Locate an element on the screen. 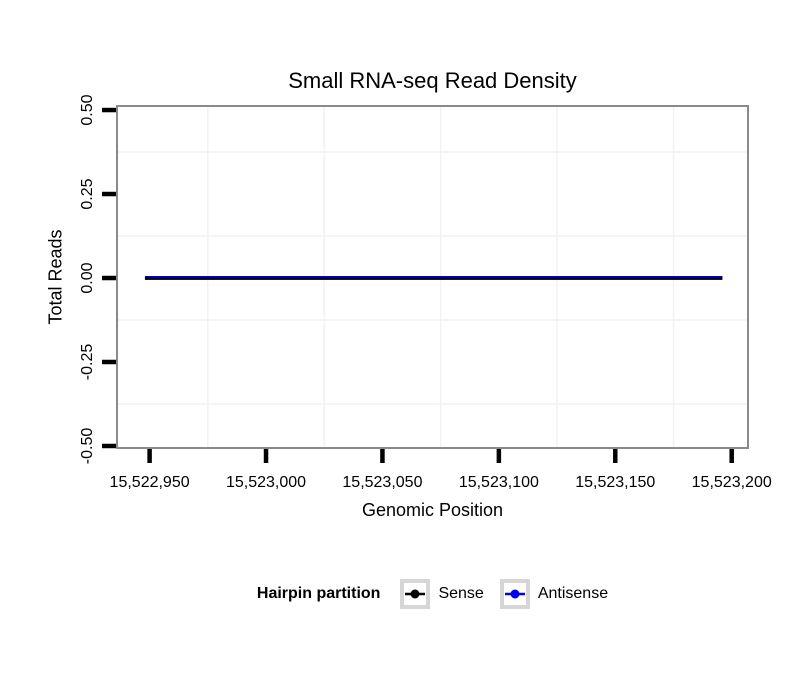 Image resolution: width=810 pixels, height=690 pixels. svg-text: 15,523,000 is located at coordinates (266, 482).